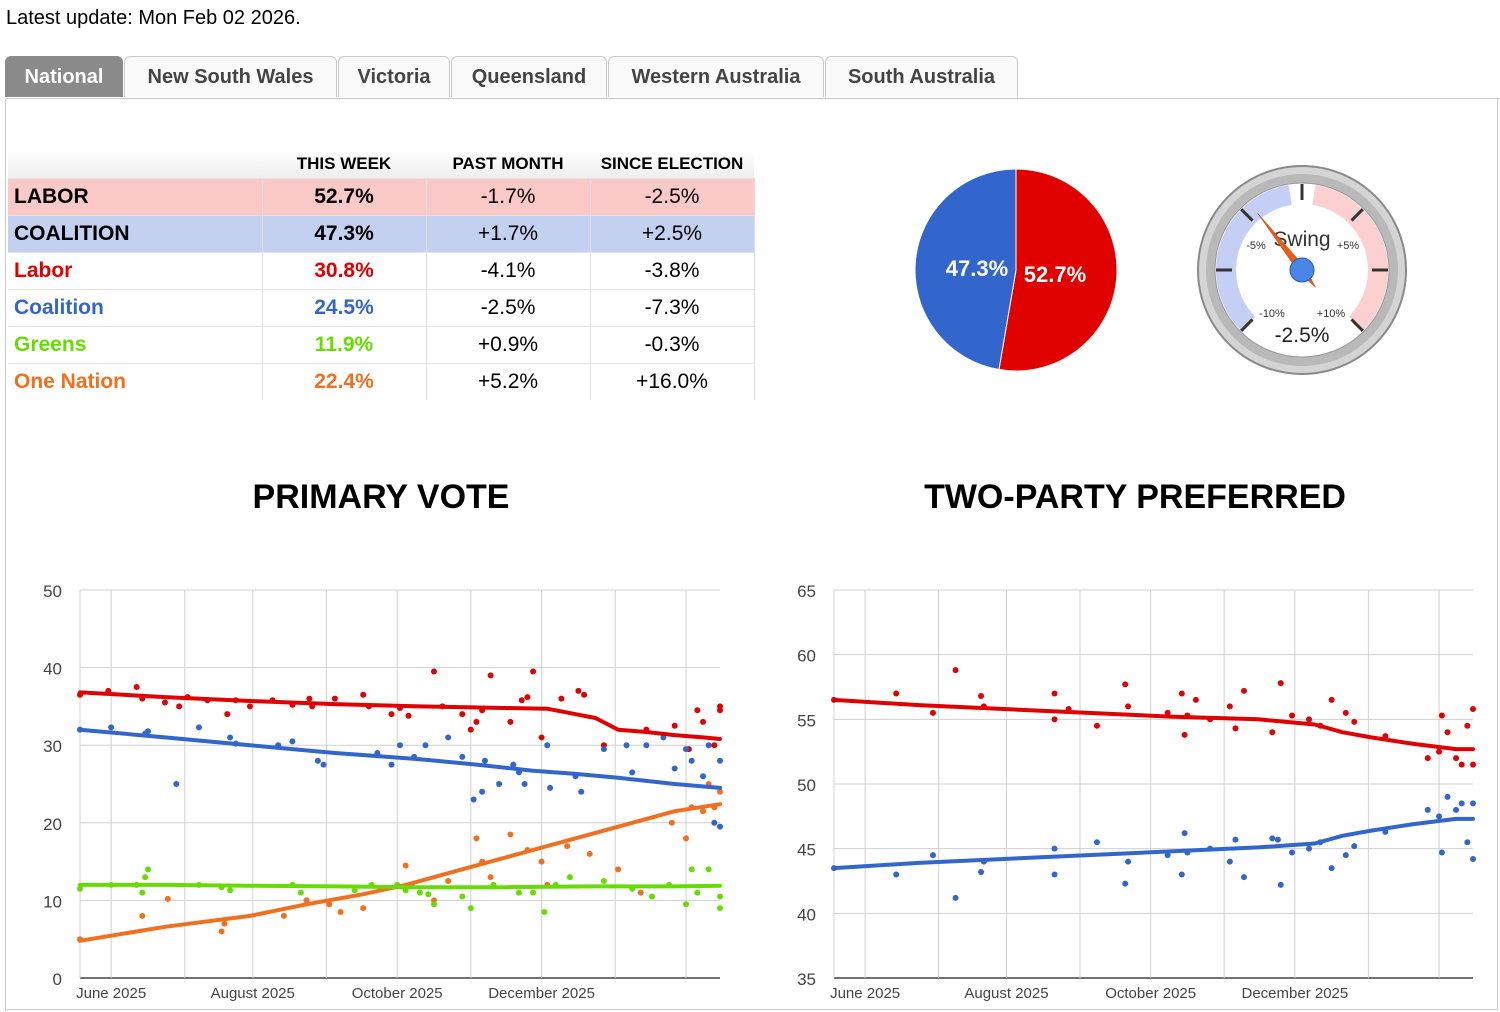 The image size is (1500, 1012). I want to click on y-tick-label: 10, so click(52, 901).